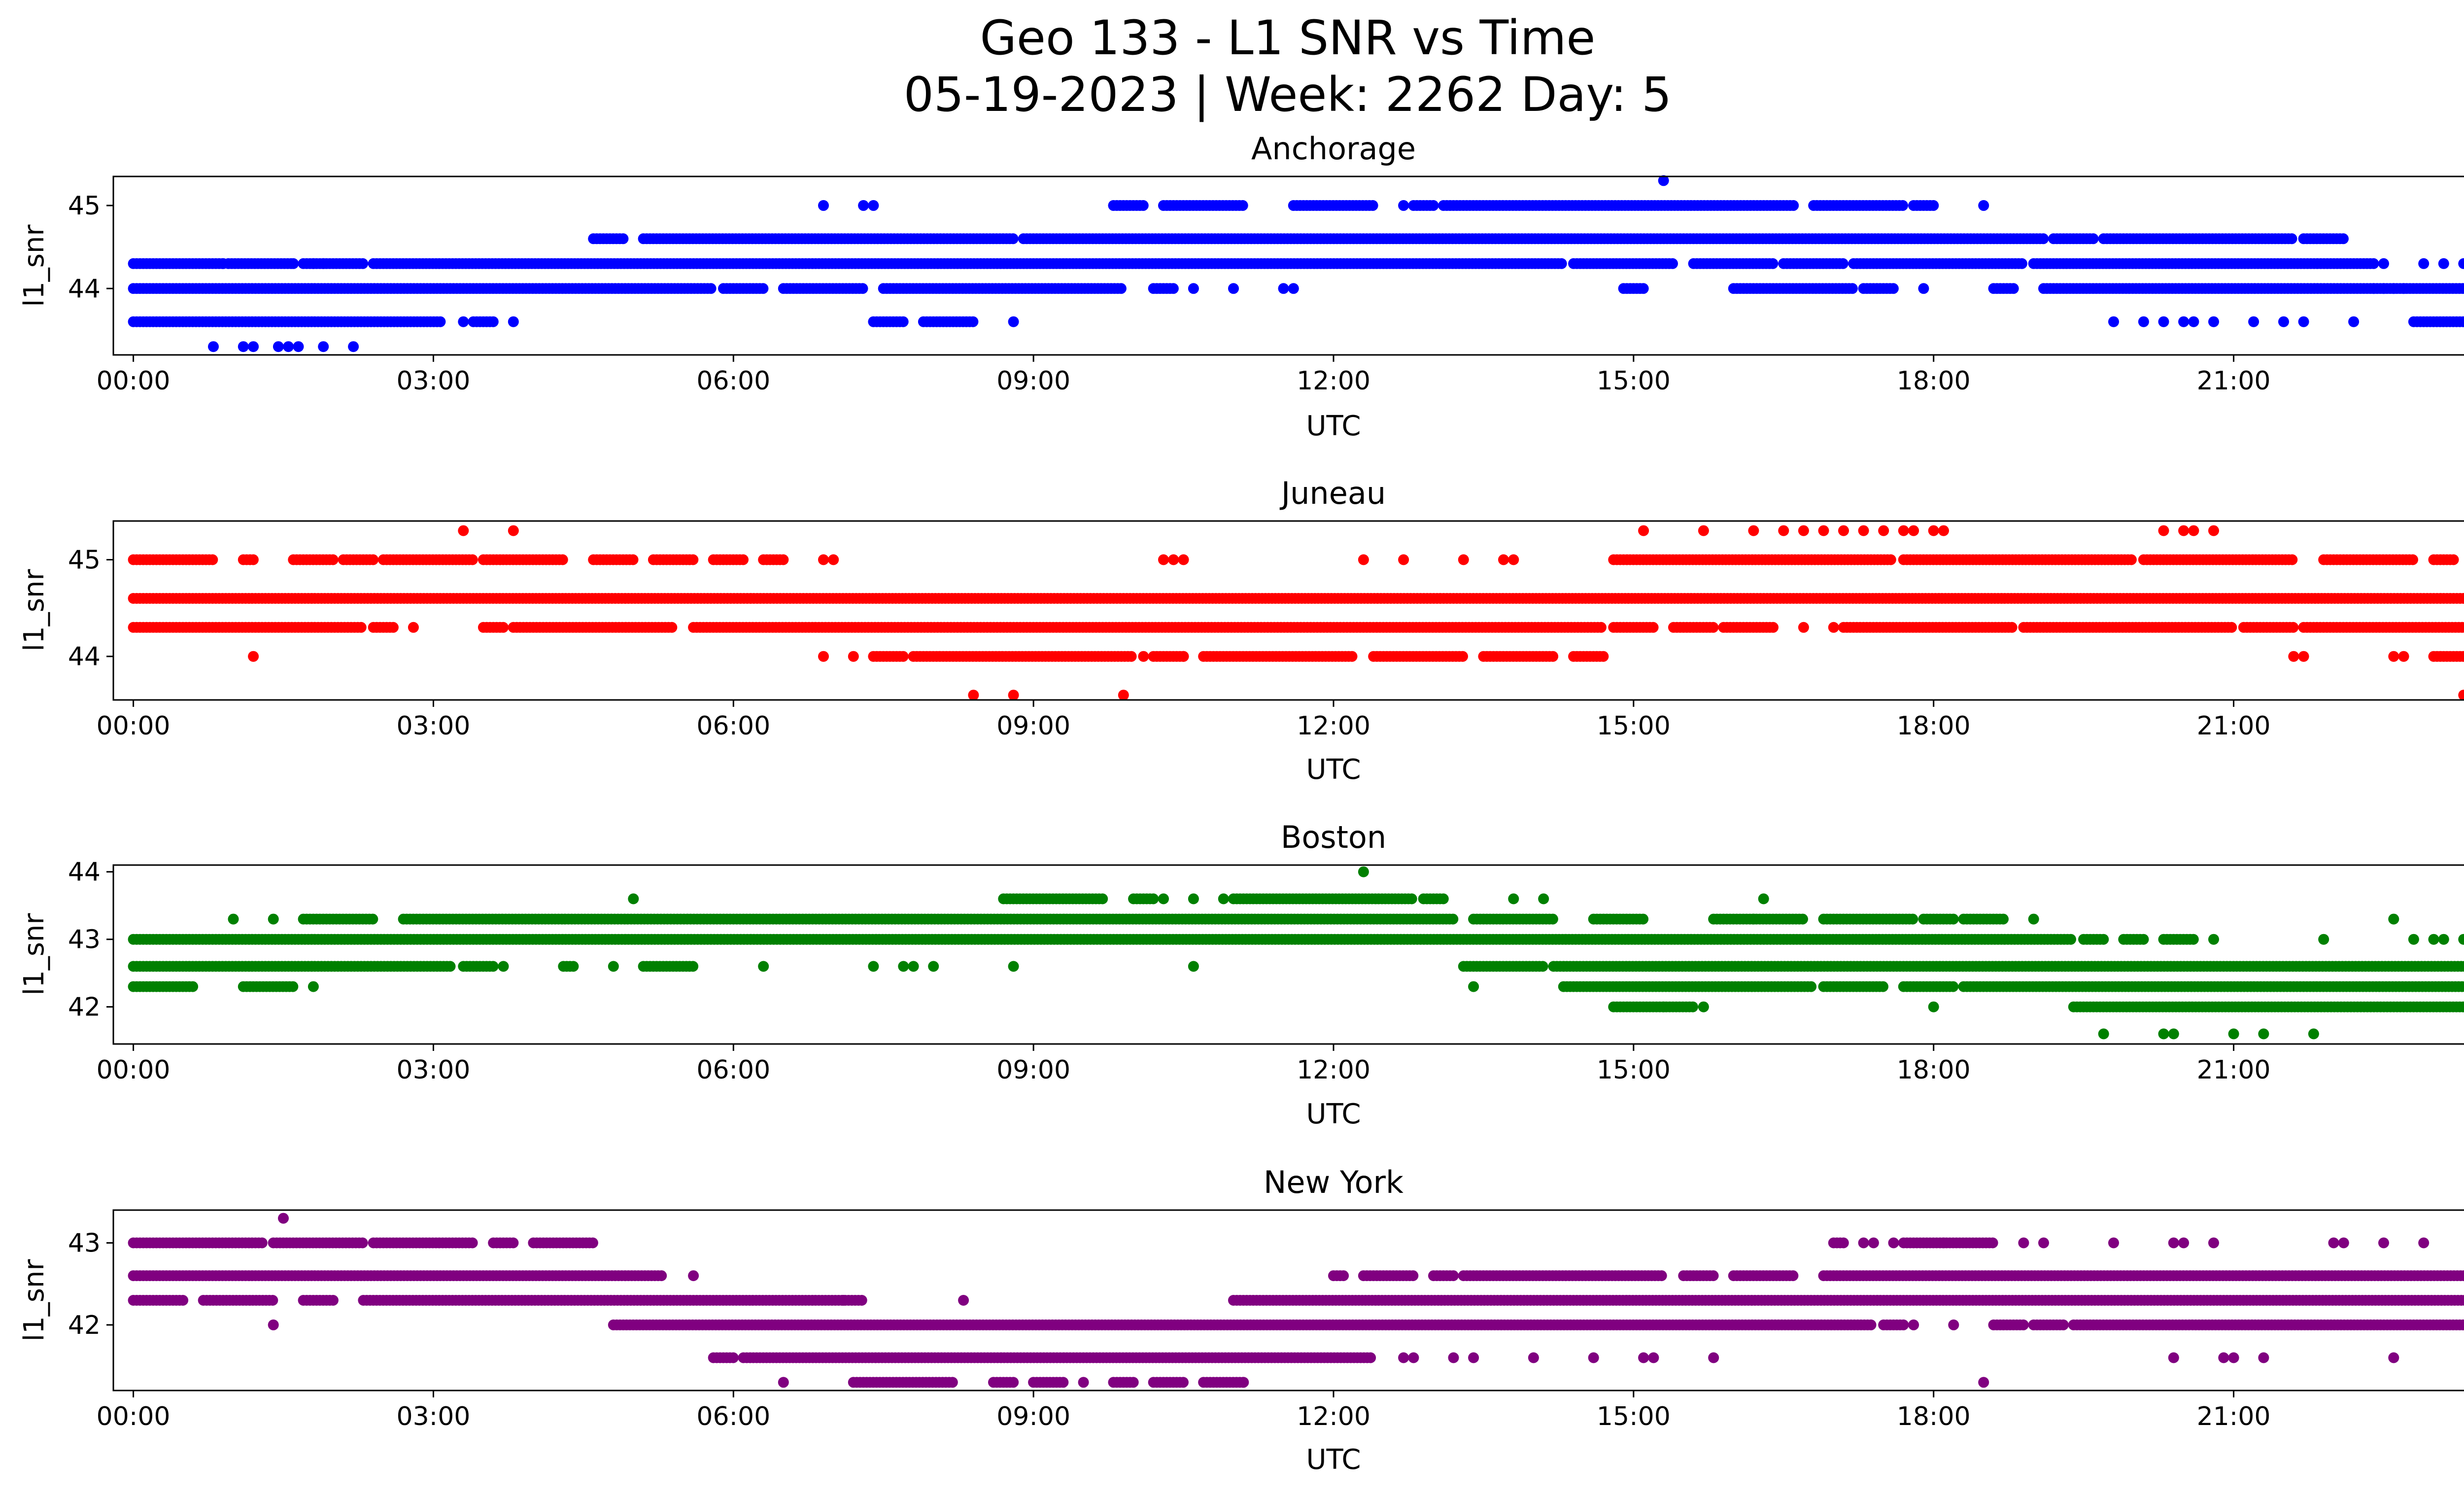 The width and height of the screenshot is (2464, 1495). What do you see at coordinates (1333, 149) in the screenshot?
I see `subplot-title: Anchorage` at bounding box center [1333, 149].